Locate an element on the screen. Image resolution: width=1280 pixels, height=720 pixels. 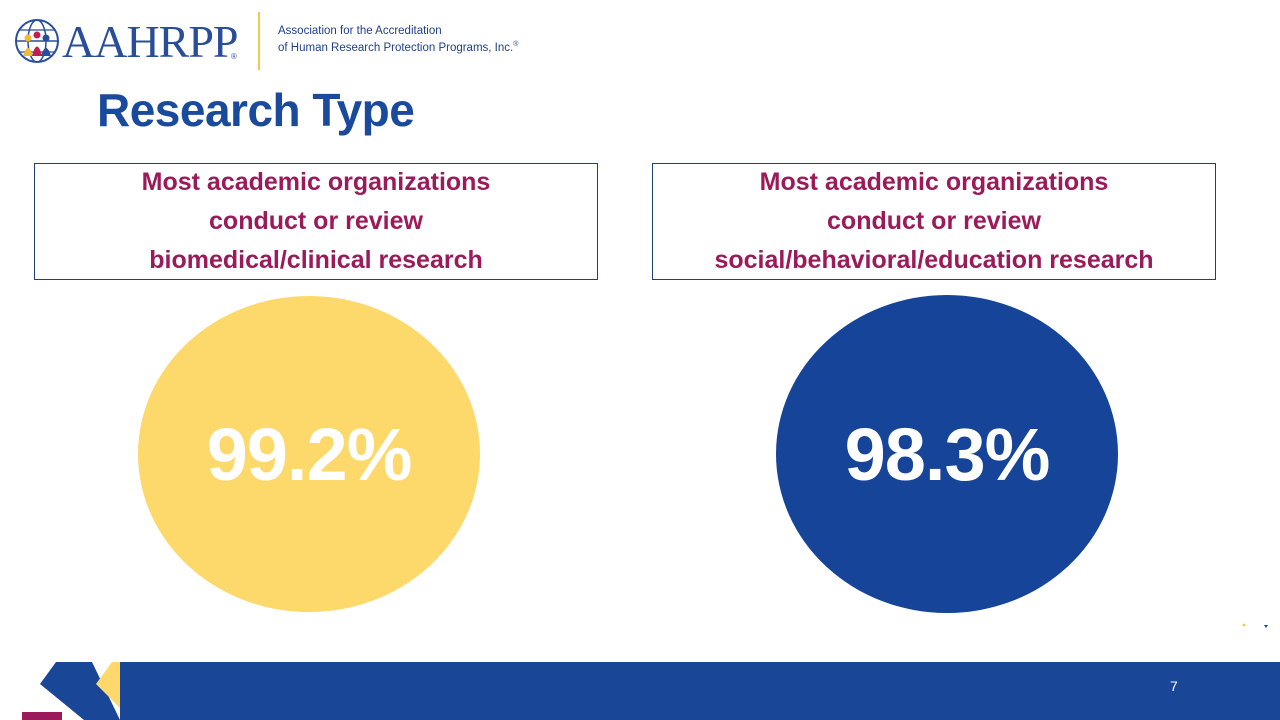
caption-line: biomedical/clinical research is located at coordinates (316, 260).